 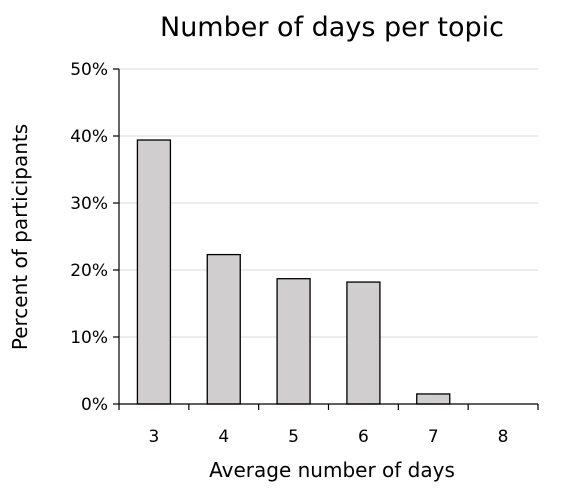 What do you see at coordinates (94, 405) in the screenshot?
I see `y-tick-label: 0%` at bounding box center [94, 405].